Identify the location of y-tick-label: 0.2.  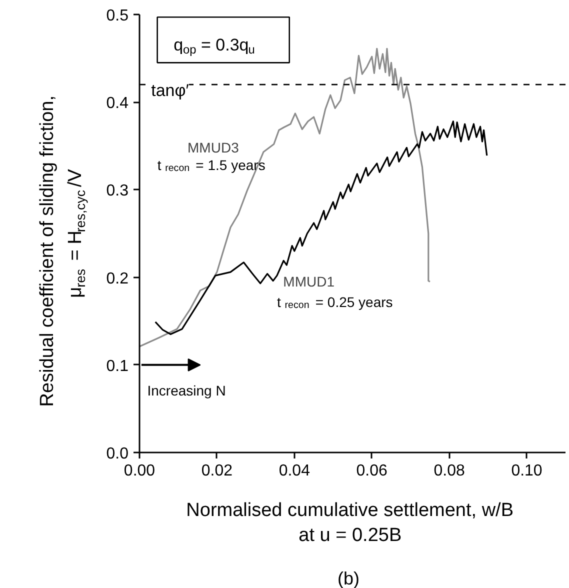
(117, 279).